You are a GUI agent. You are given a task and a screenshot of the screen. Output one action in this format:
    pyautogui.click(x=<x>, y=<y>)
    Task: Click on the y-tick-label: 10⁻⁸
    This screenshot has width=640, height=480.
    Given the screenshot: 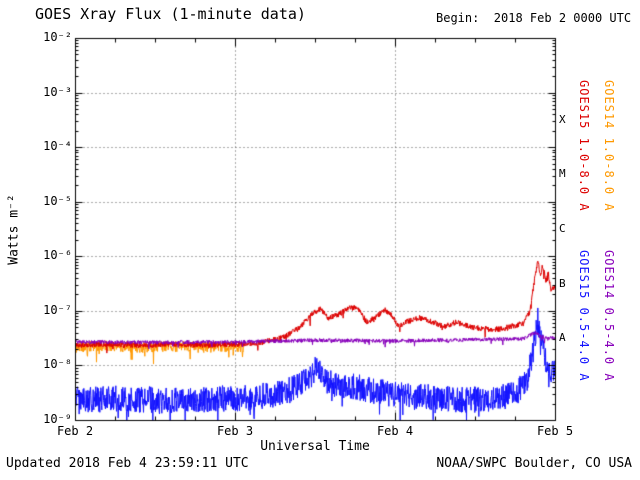 What is the action you would take?
    pyautogui.click(x=57, y=364)
    